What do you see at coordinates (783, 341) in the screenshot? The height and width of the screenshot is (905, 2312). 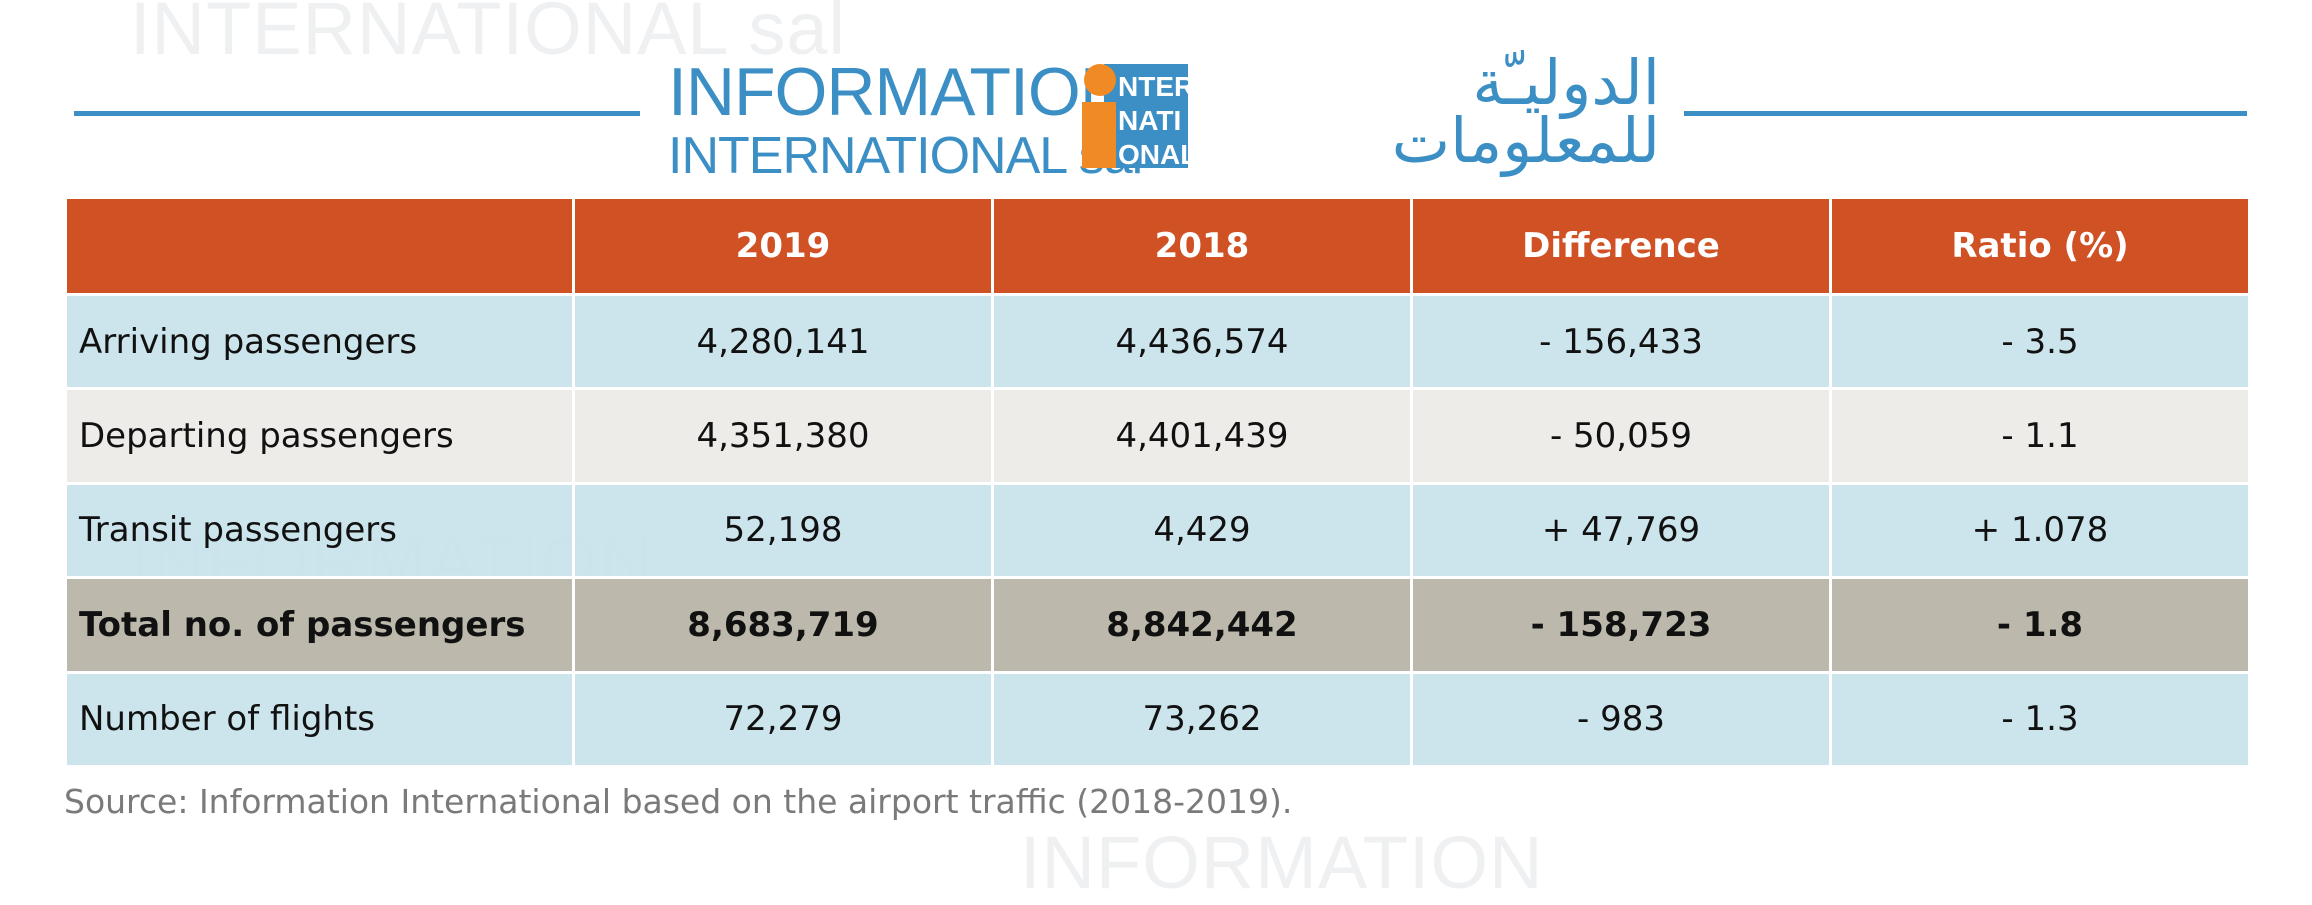 I see `cell-2019: 4,280,141` at bounding box center [783, 341].